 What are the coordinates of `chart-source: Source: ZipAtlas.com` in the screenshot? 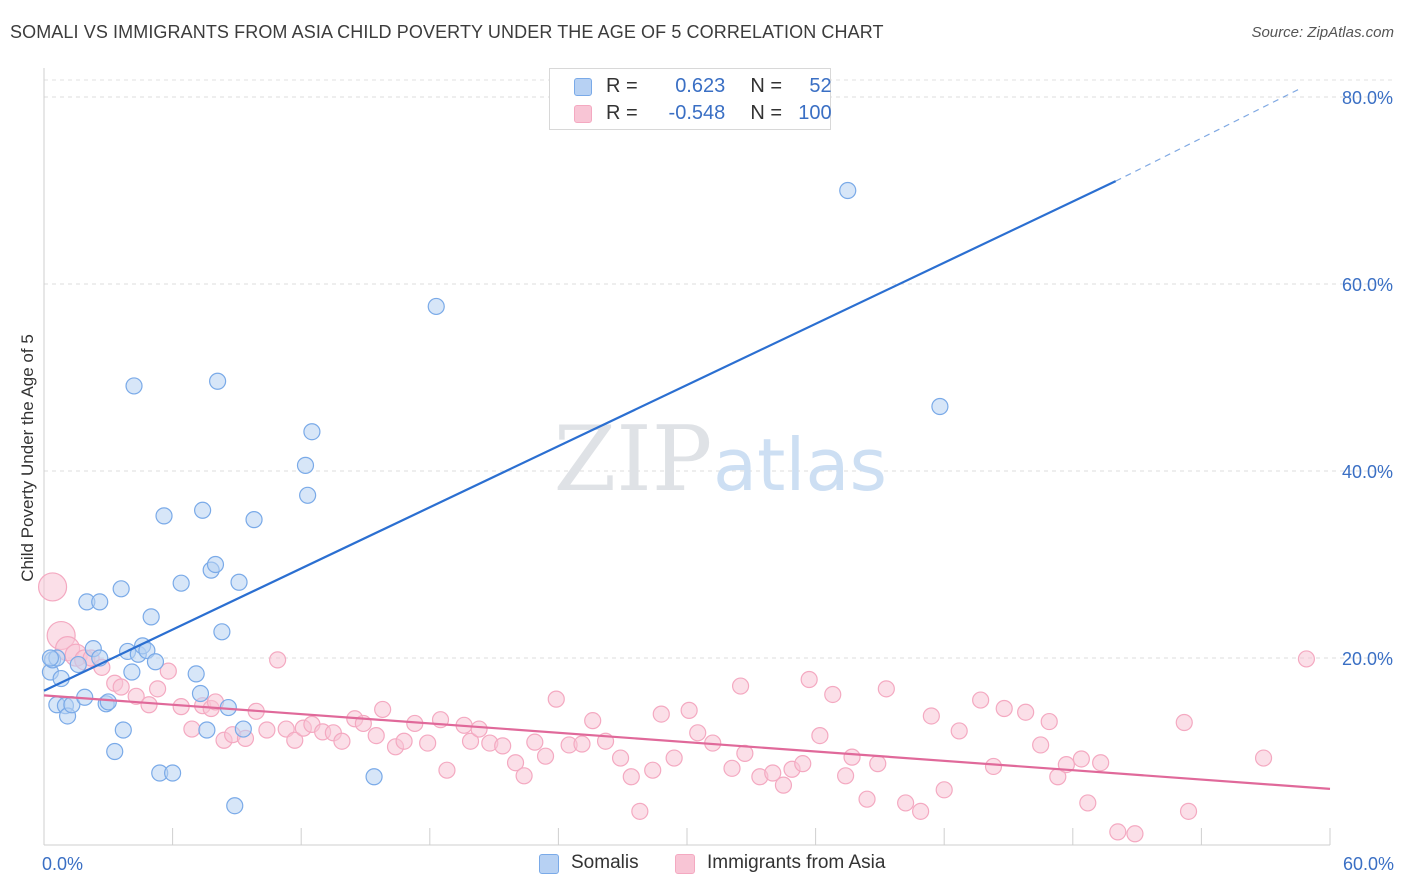 It's located at (1322, 32).